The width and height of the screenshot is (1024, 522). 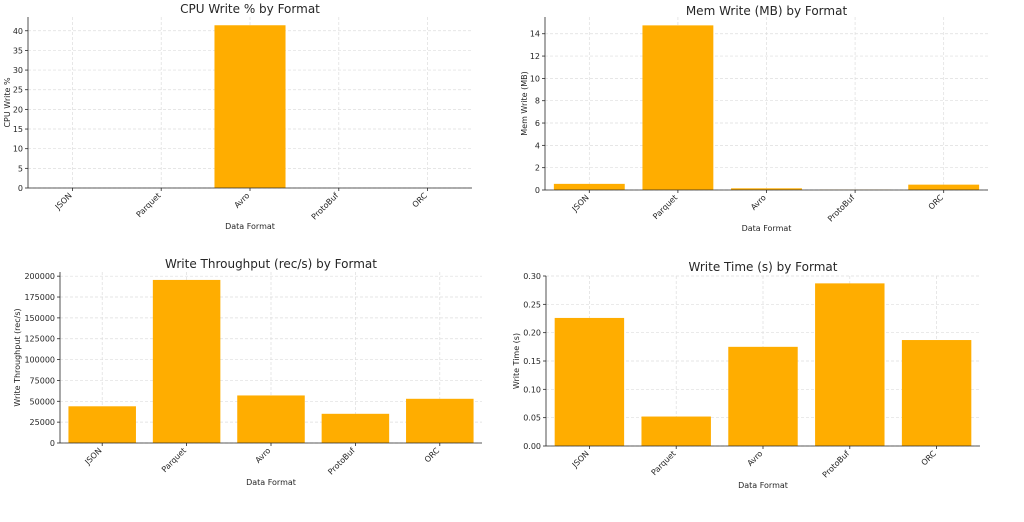 What do you see at coordinates (532, 446) in the screenshot?
I see `y-tick-label: 0.00` at bounding box center [532, 446].